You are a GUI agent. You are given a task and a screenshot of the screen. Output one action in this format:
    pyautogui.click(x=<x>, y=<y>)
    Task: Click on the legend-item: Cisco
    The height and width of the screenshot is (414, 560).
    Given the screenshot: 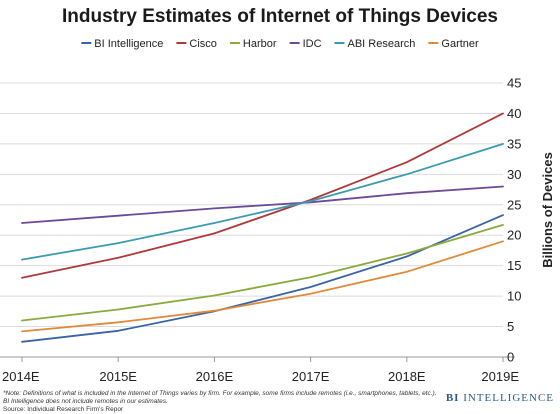 What is the action you would take?
    pyautogui.click(x=196, y=44)
    